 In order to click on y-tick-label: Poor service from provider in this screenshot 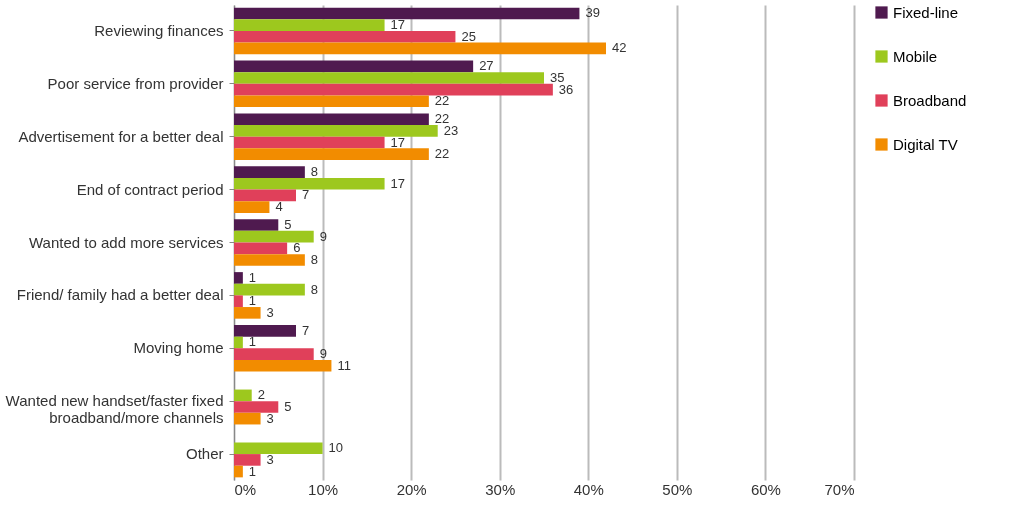, I will do `click(135, 83)`.